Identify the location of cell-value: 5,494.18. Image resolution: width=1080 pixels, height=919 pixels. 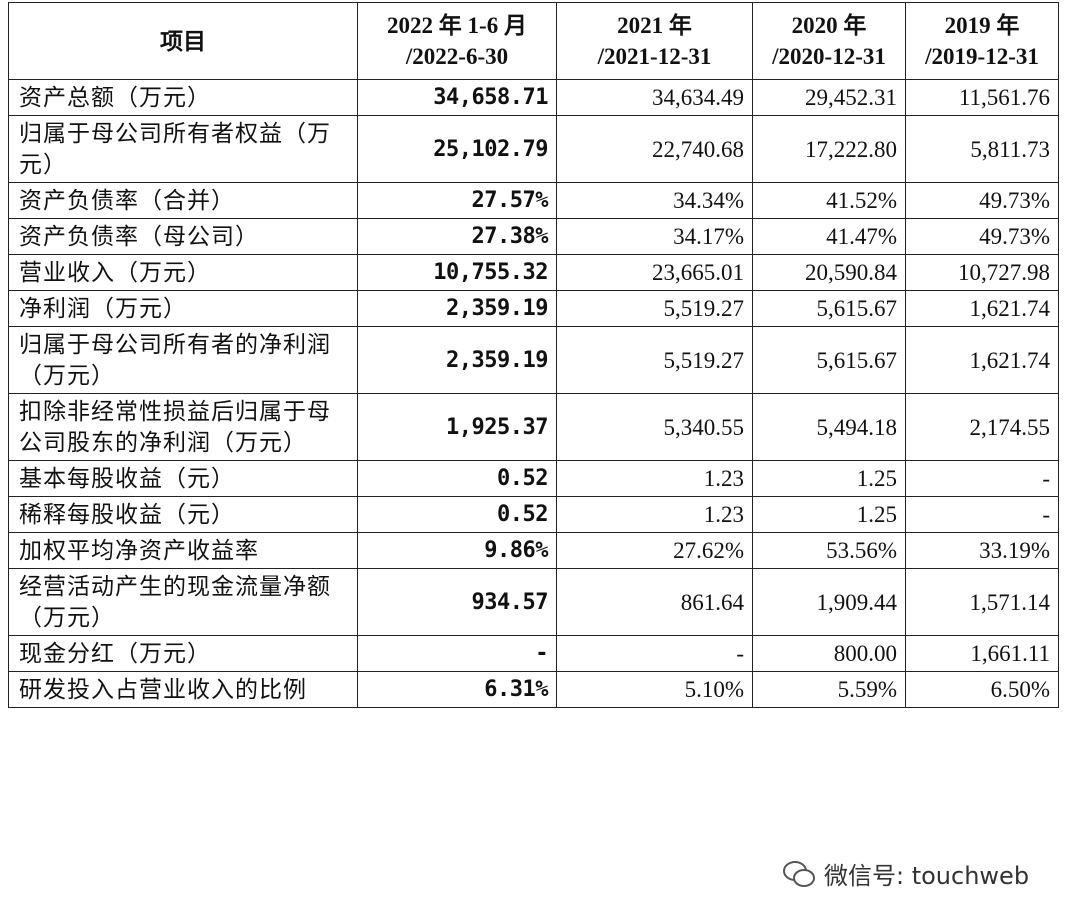
(829, 427).